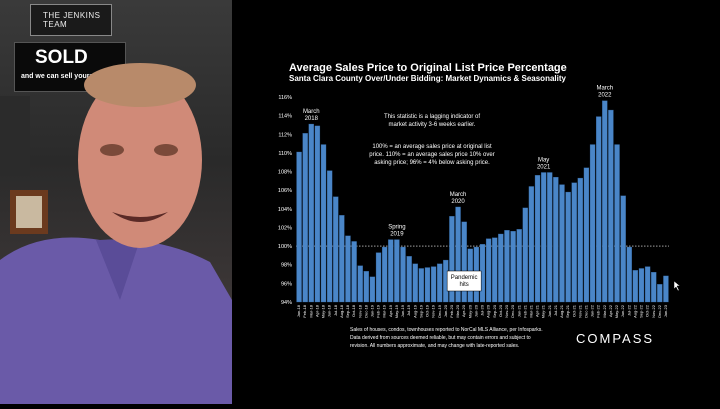 The width and height of the screenshot is (720, 409). I want to click on x-tick-label: Nov-20, so click(506, 311).